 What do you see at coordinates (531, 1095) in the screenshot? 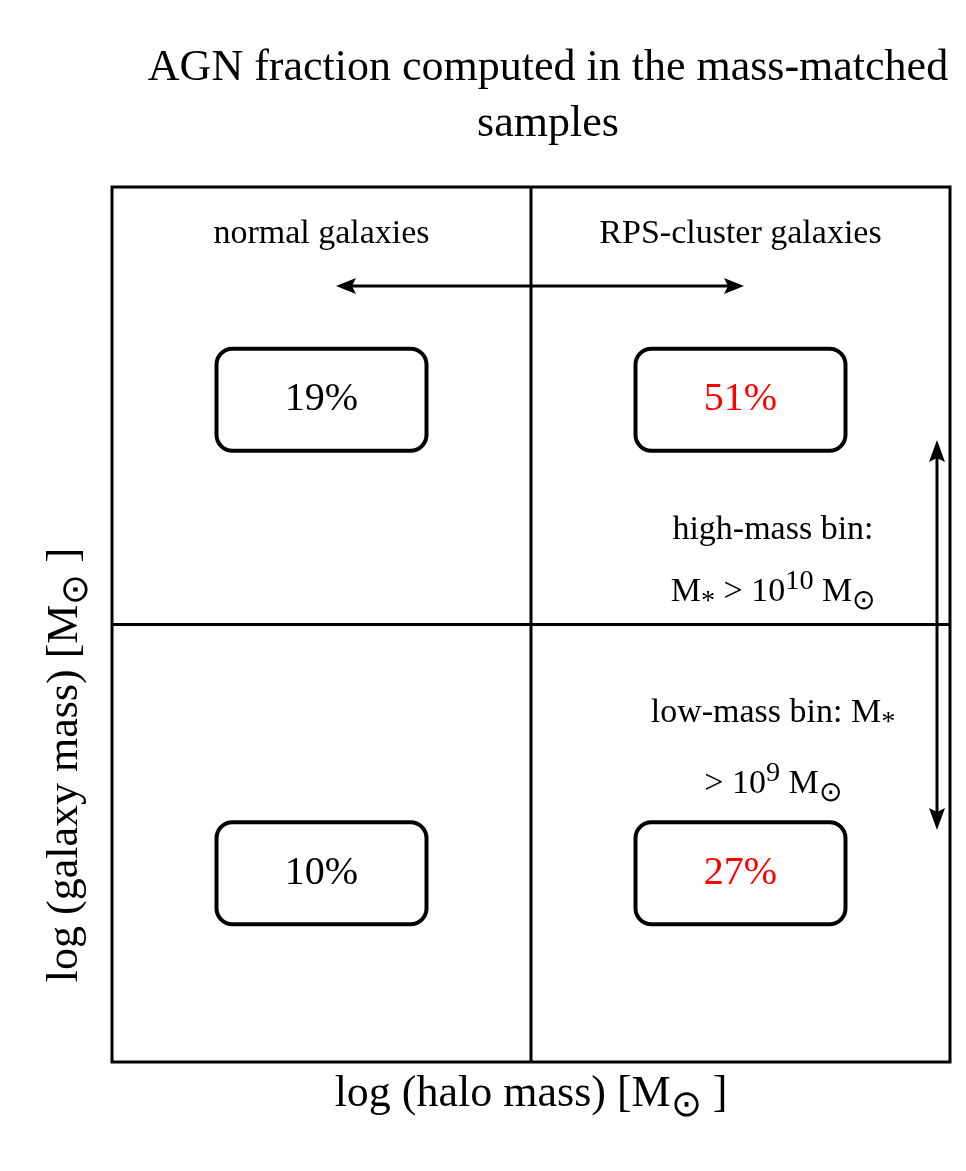
I see `x-axis-title: log (halo mass) [M$_{⊙}$ ]` at bounding box center [531, 1095].